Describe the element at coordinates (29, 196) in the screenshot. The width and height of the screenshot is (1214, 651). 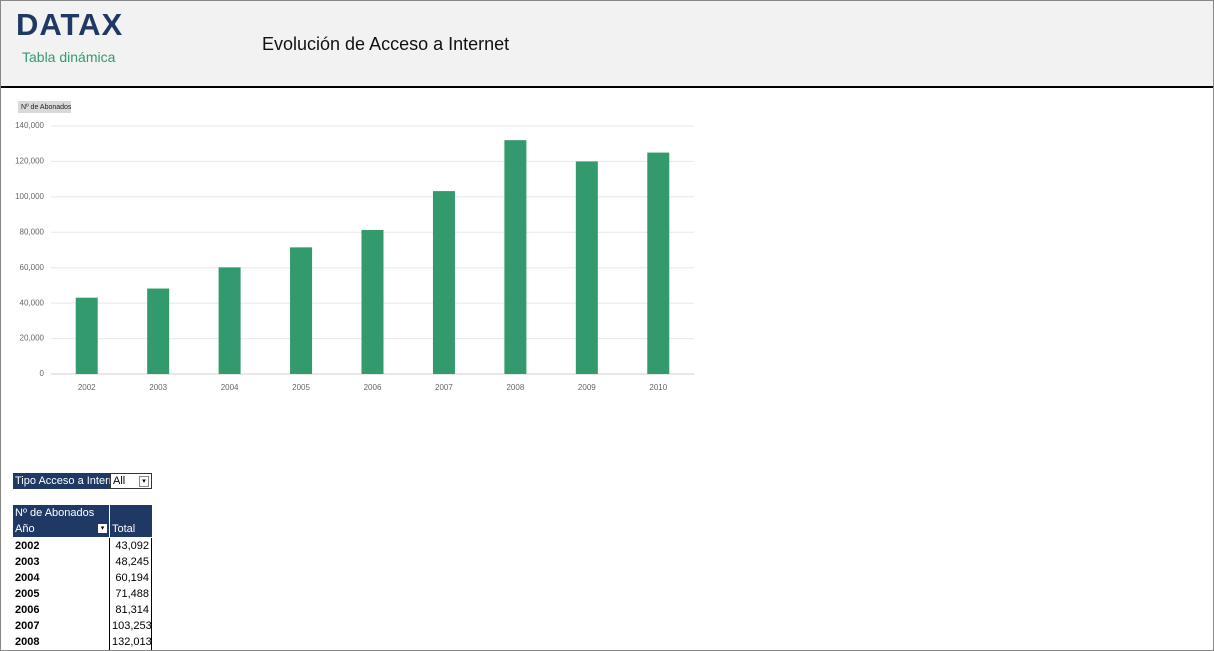
I see `y-tick-label: 100,000` at that location.